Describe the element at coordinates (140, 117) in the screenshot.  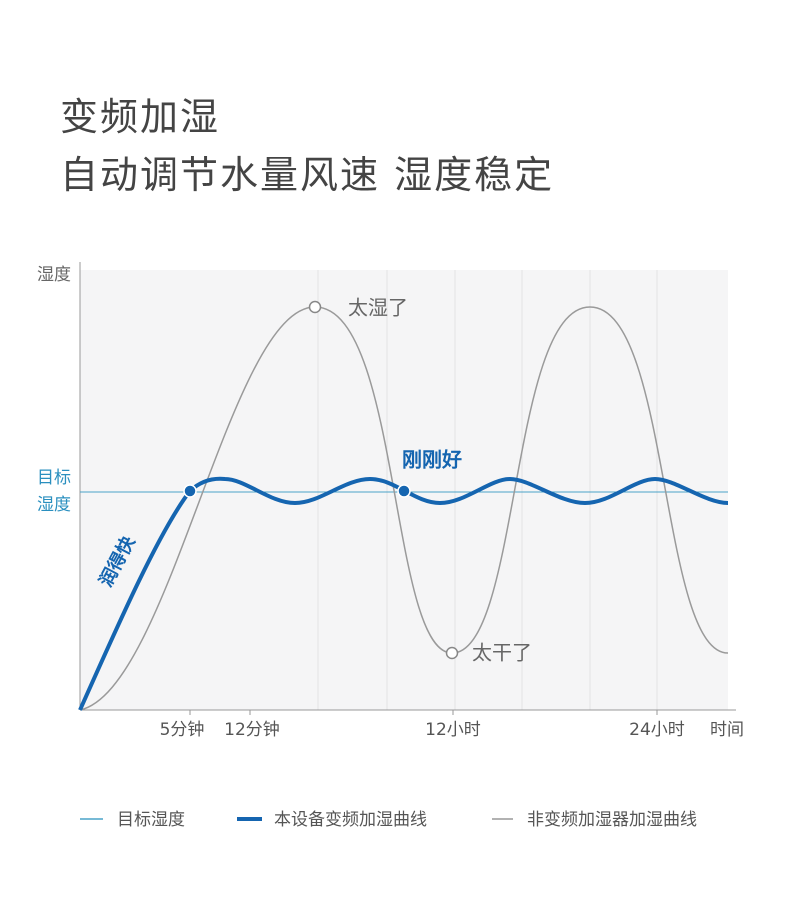
I see `title: 变频加湿` at that location.